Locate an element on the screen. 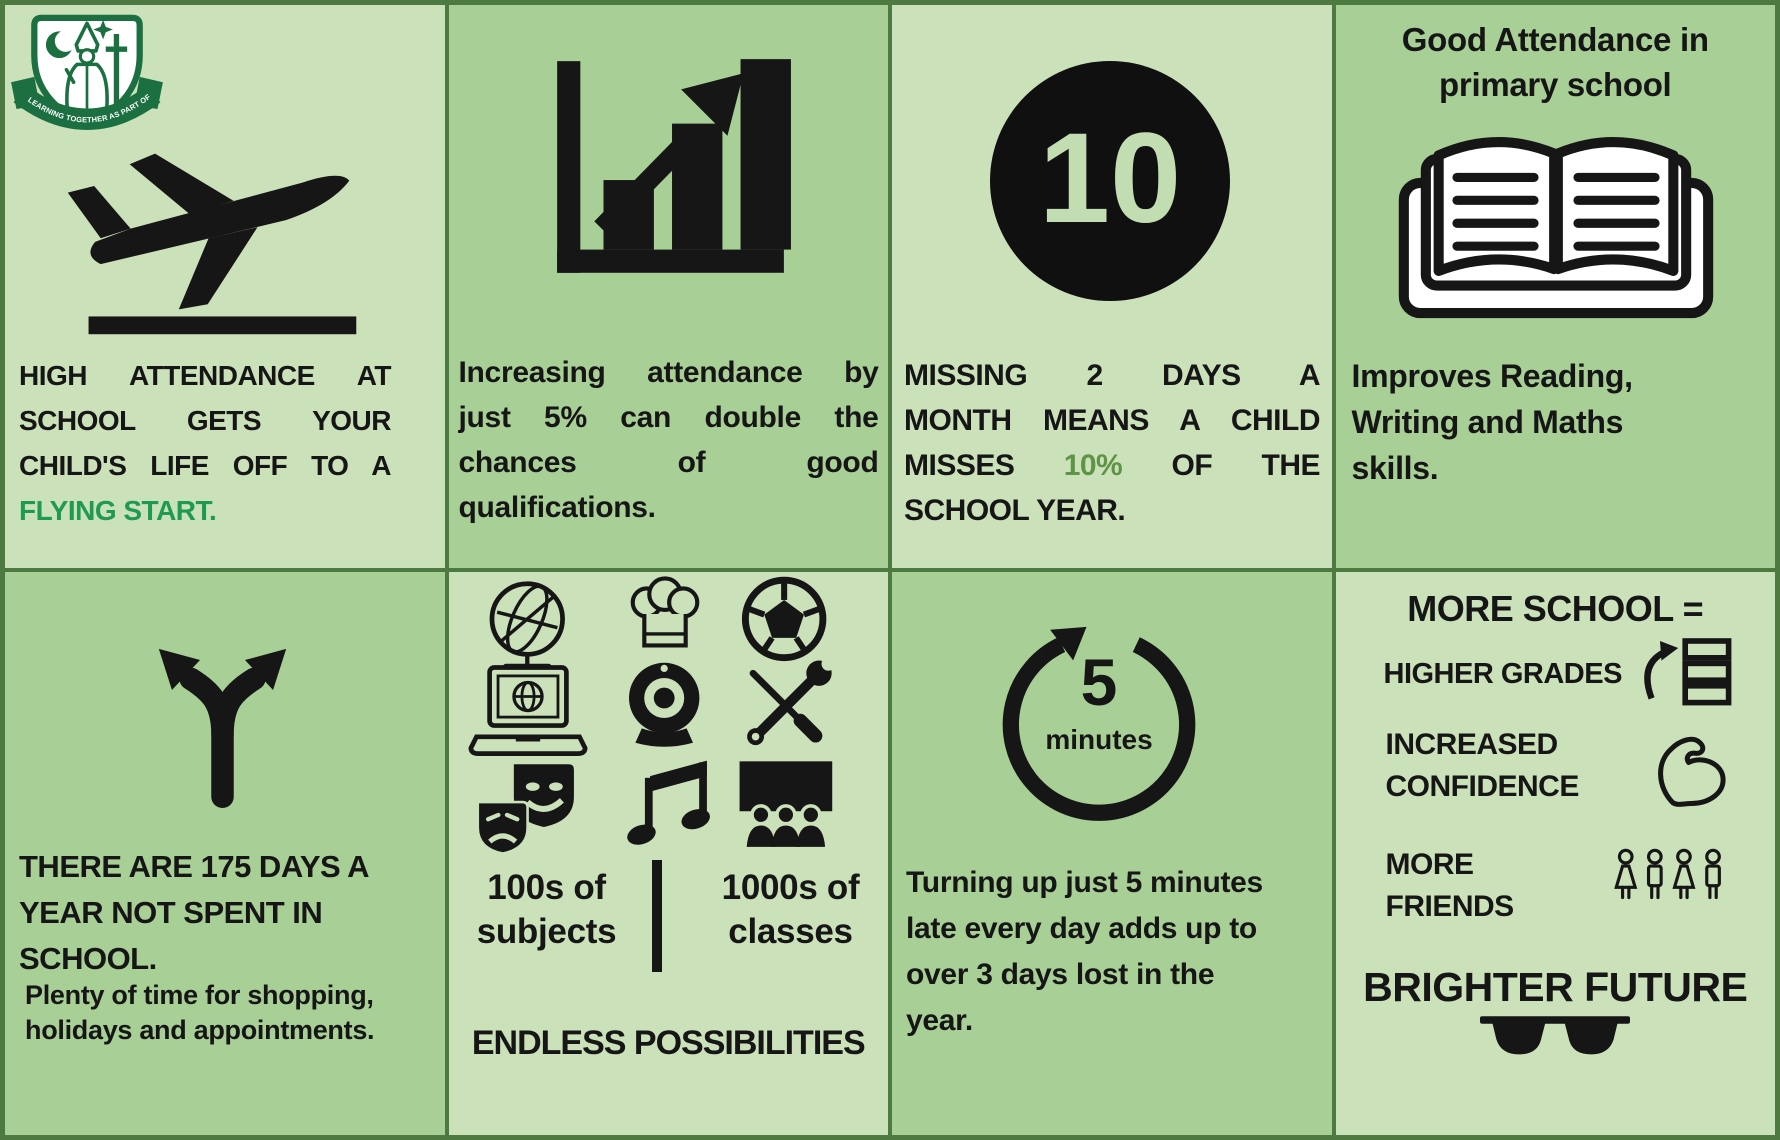 This screenshot has width=1780, height=1140. text-line: chances of good is located at coordinates (668, 462).